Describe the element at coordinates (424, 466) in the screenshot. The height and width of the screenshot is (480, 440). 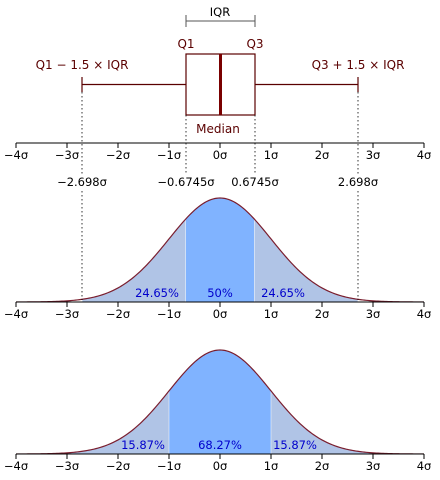
I see `bottom-tick-label: 4σ` at that location.